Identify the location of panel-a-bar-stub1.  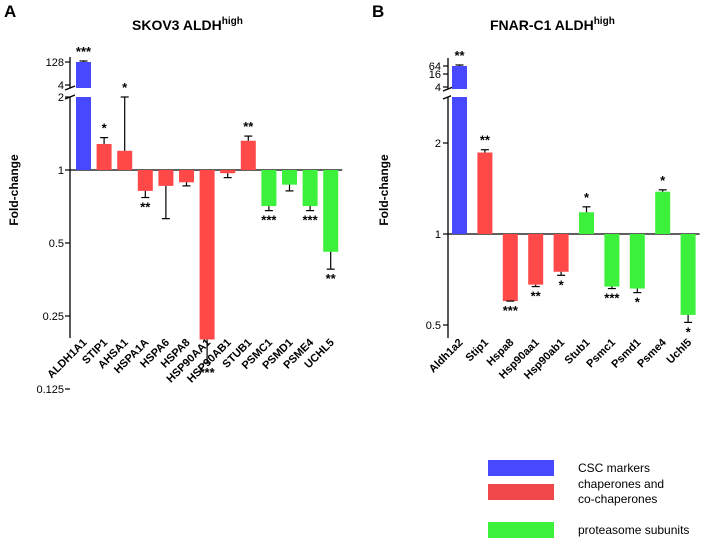
(248, 155).